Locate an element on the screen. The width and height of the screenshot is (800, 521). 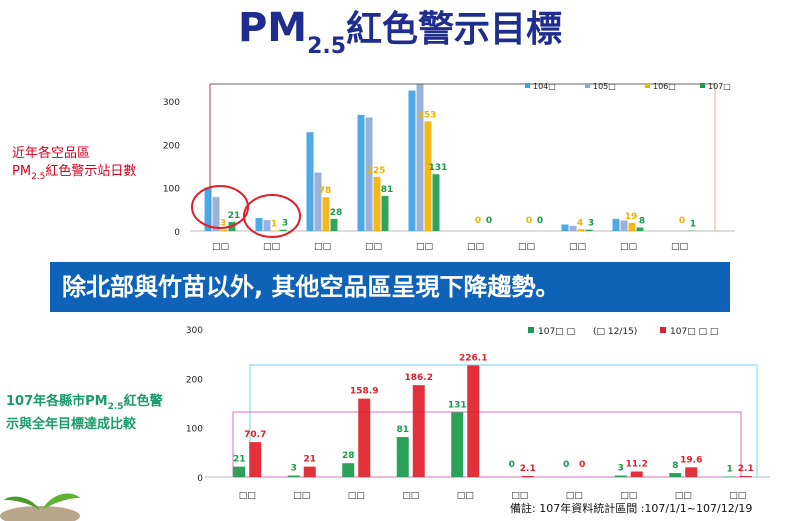
chart1-legend-label: 104□ is located at coordinates (544, 86).